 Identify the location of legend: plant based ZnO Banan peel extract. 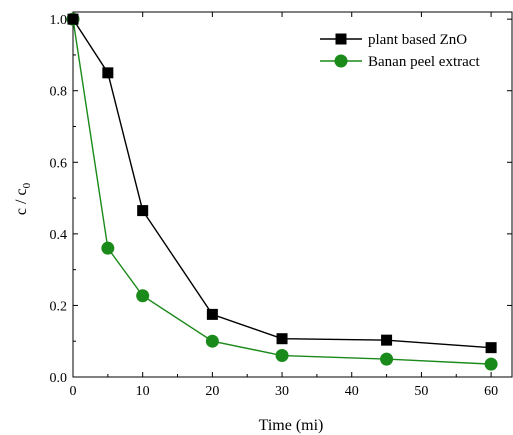
(400, 51).